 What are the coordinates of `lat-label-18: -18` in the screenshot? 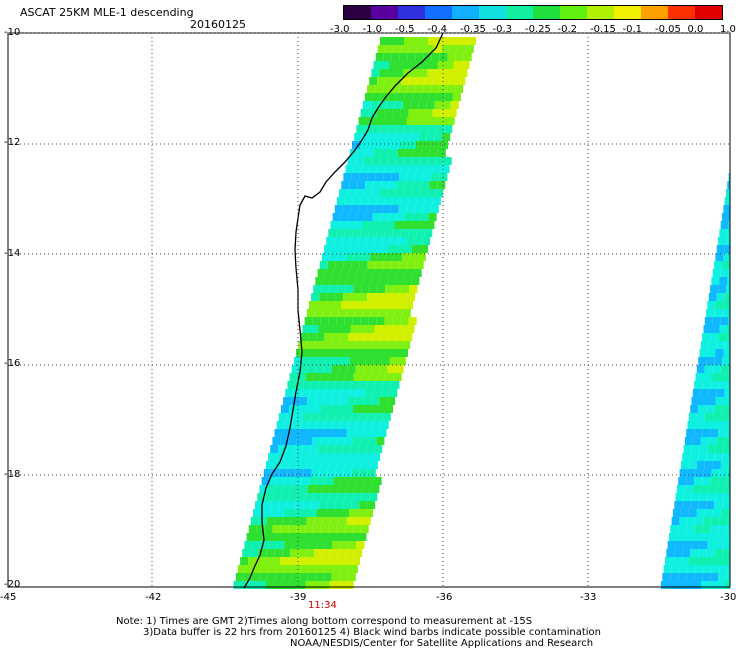 It's located at (12, 474).